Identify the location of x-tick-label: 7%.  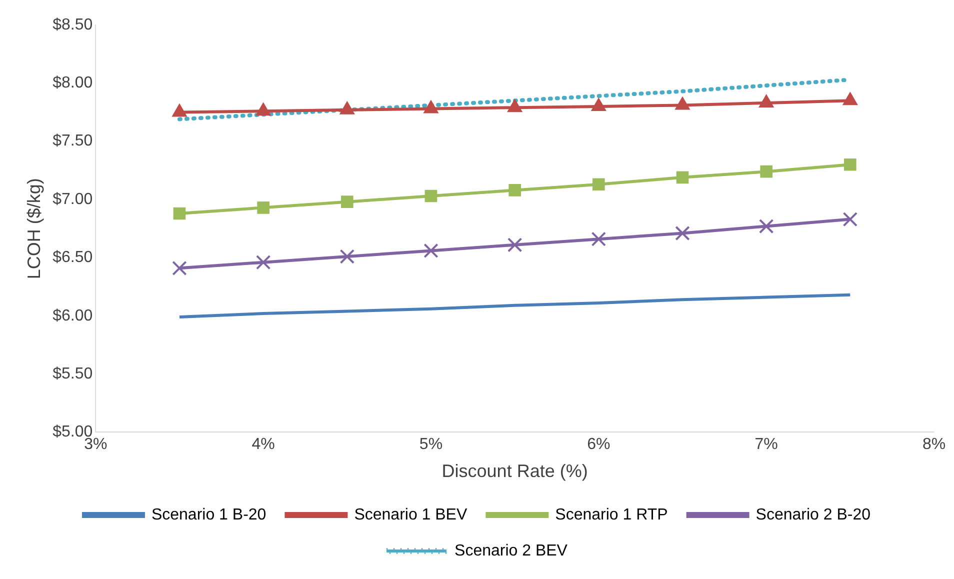
(766, 445).